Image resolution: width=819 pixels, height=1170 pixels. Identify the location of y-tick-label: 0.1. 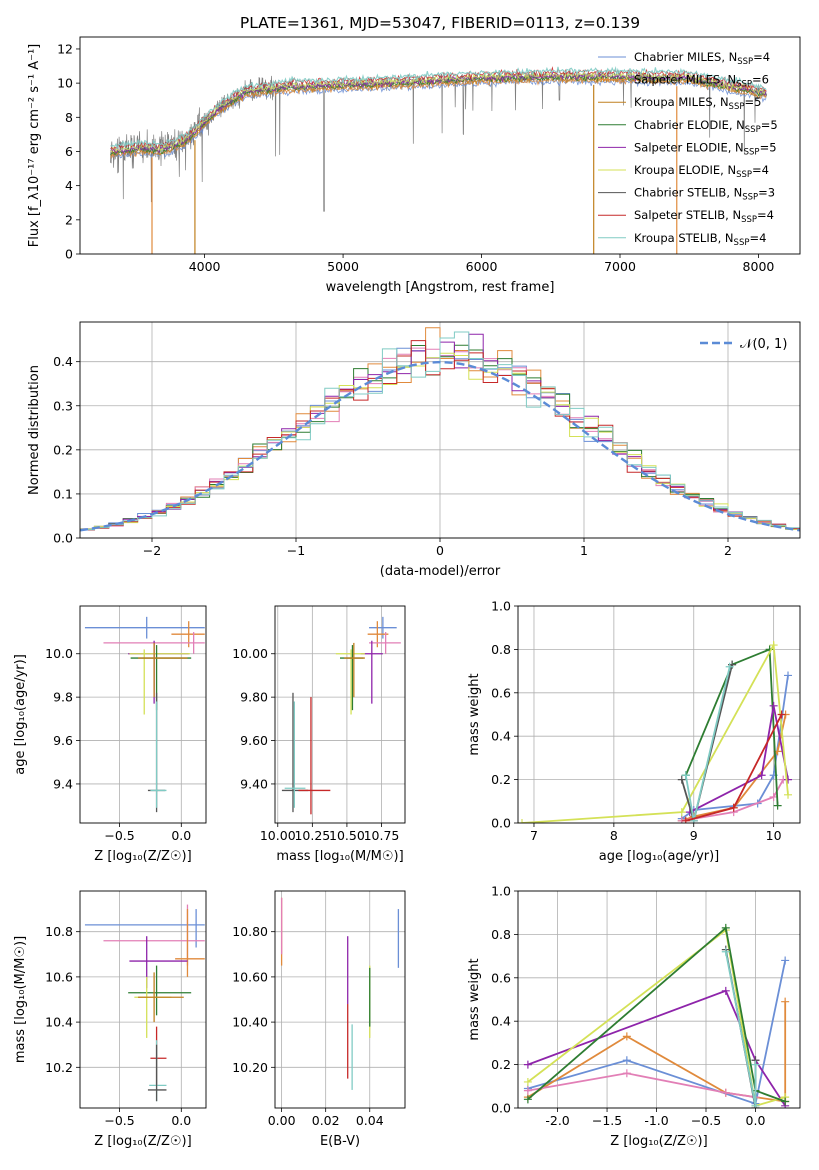
(63, 493).